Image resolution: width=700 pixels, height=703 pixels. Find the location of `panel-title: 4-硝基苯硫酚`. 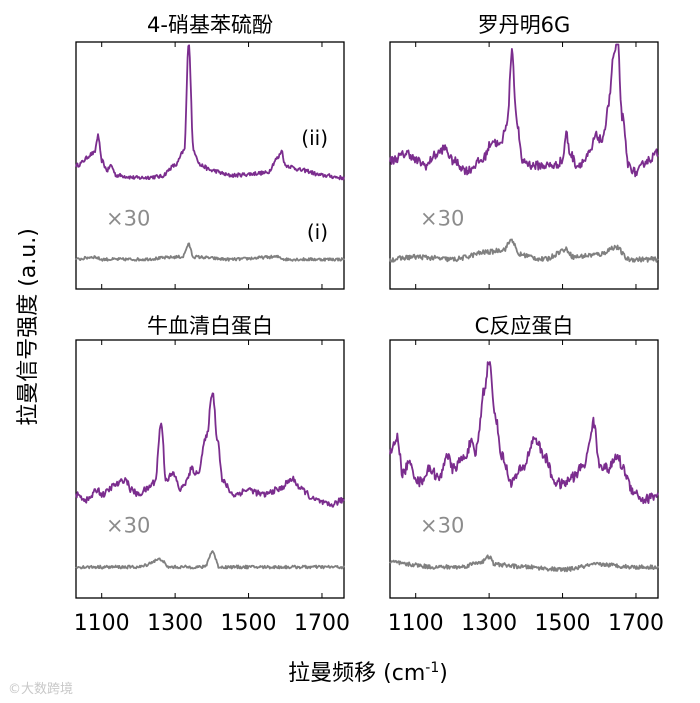

panel-title: 4-硝基苯硫酚 is located at coordinates (210, 25).